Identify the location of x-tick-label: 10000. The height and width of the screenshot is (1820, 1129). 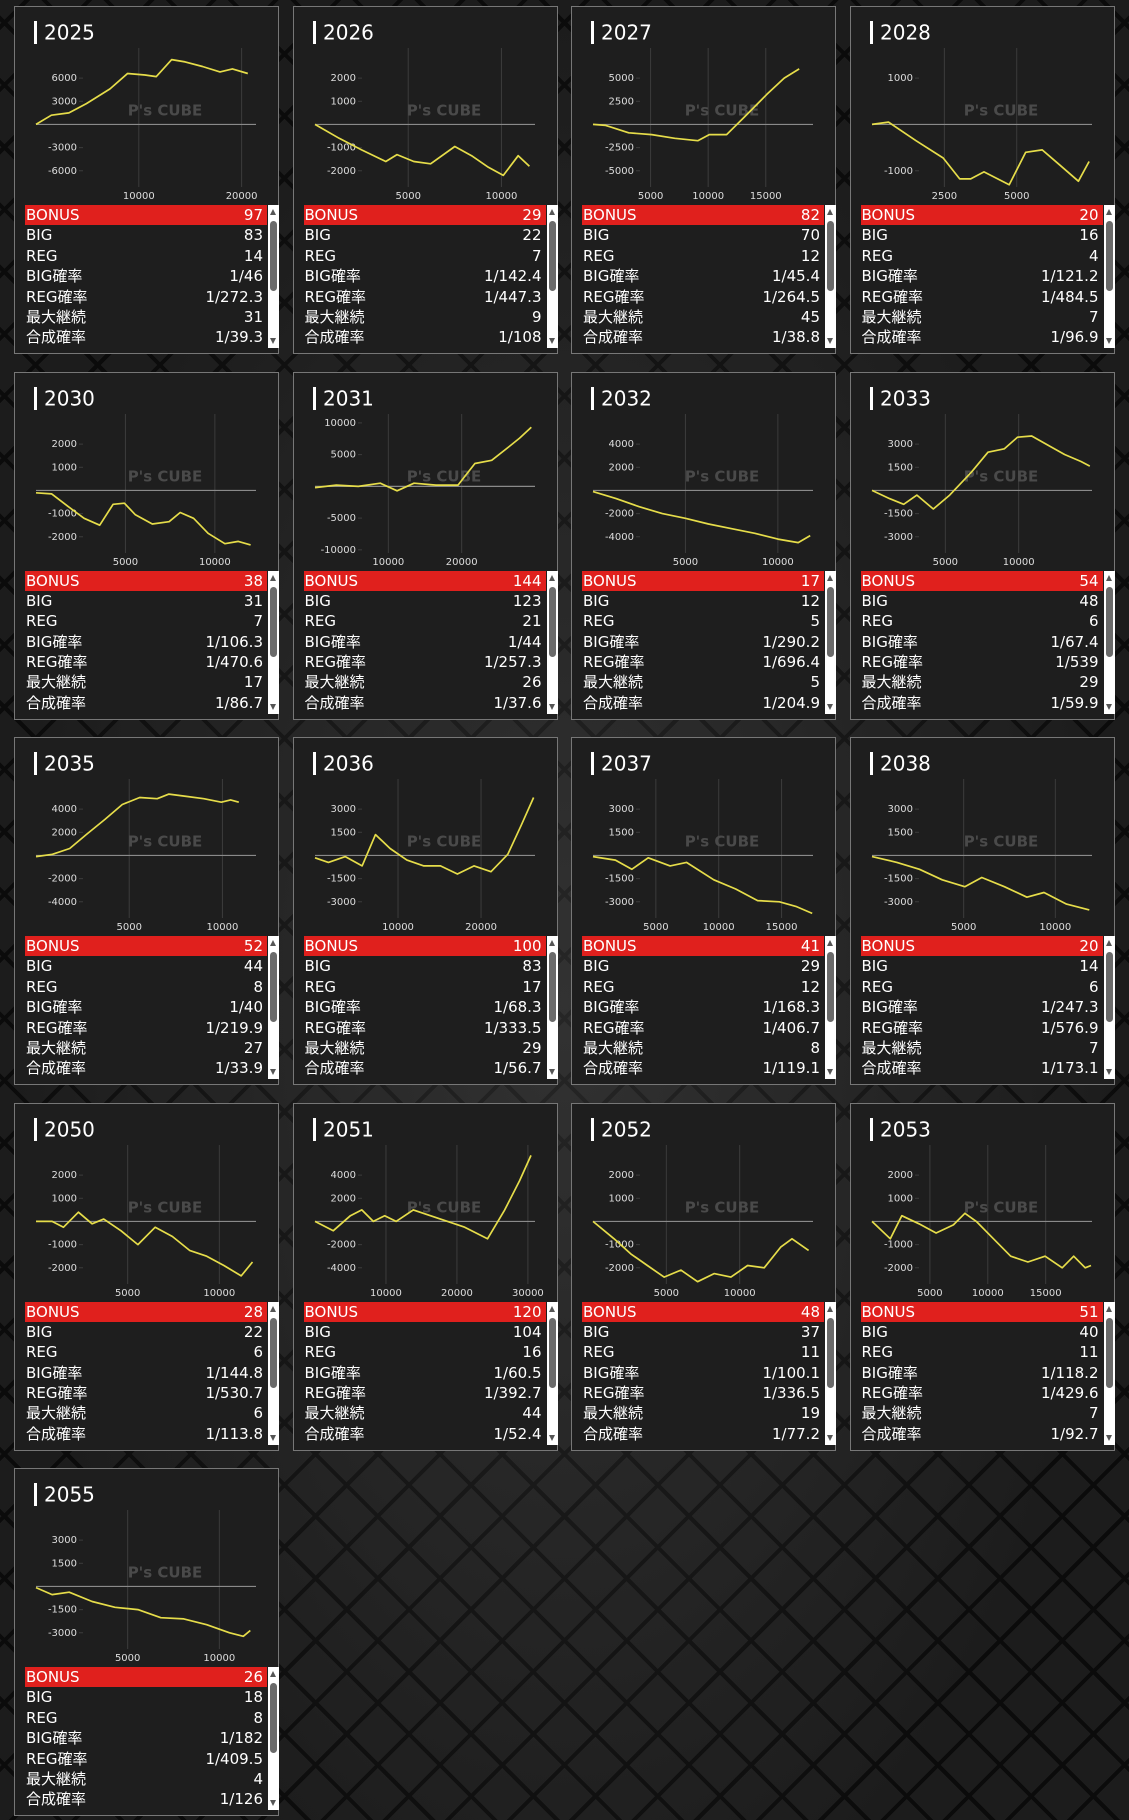
(223, 927).